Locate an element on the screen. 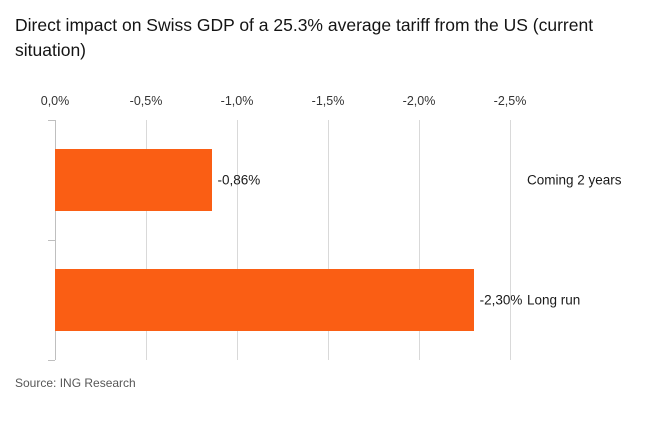 This screenshot has height=421, width=657. bar-long-run is located at coordinates (264, 300).